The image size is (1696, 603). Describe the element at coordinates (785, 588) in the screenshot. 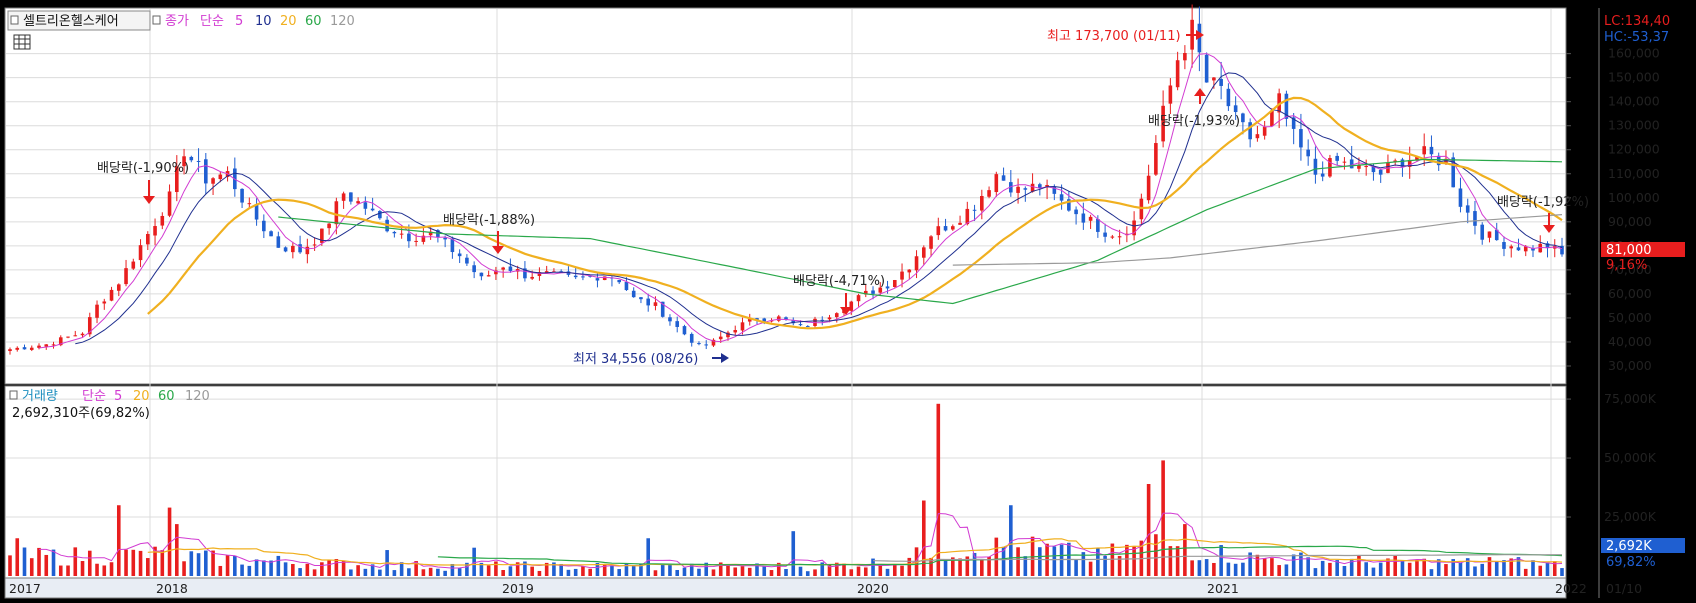

I see `x-axis-bar` at that location.